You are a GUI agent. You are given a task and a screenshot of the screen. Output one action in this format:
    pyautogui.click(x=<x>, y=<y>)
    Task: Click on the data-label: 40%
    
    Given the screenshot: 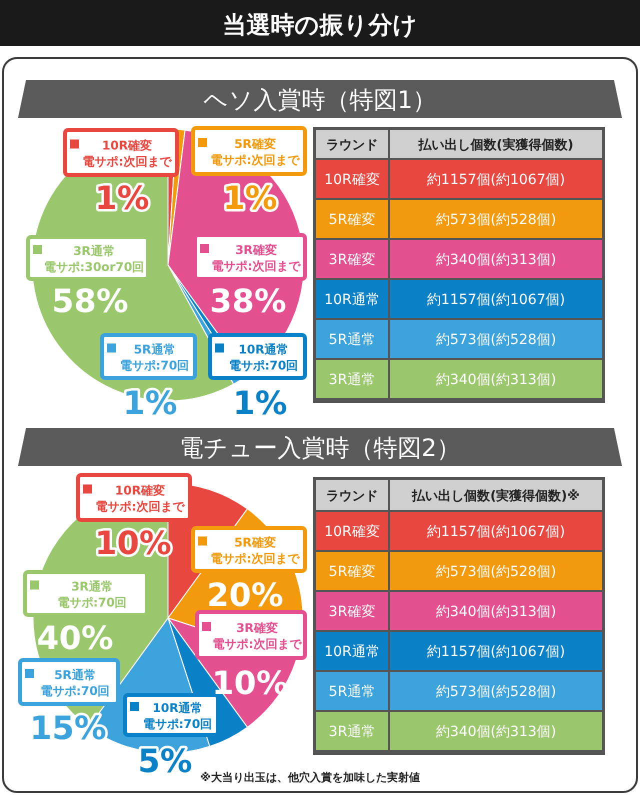 What is the action you would take?
    pyautogui.click(x=75, y=638)
    